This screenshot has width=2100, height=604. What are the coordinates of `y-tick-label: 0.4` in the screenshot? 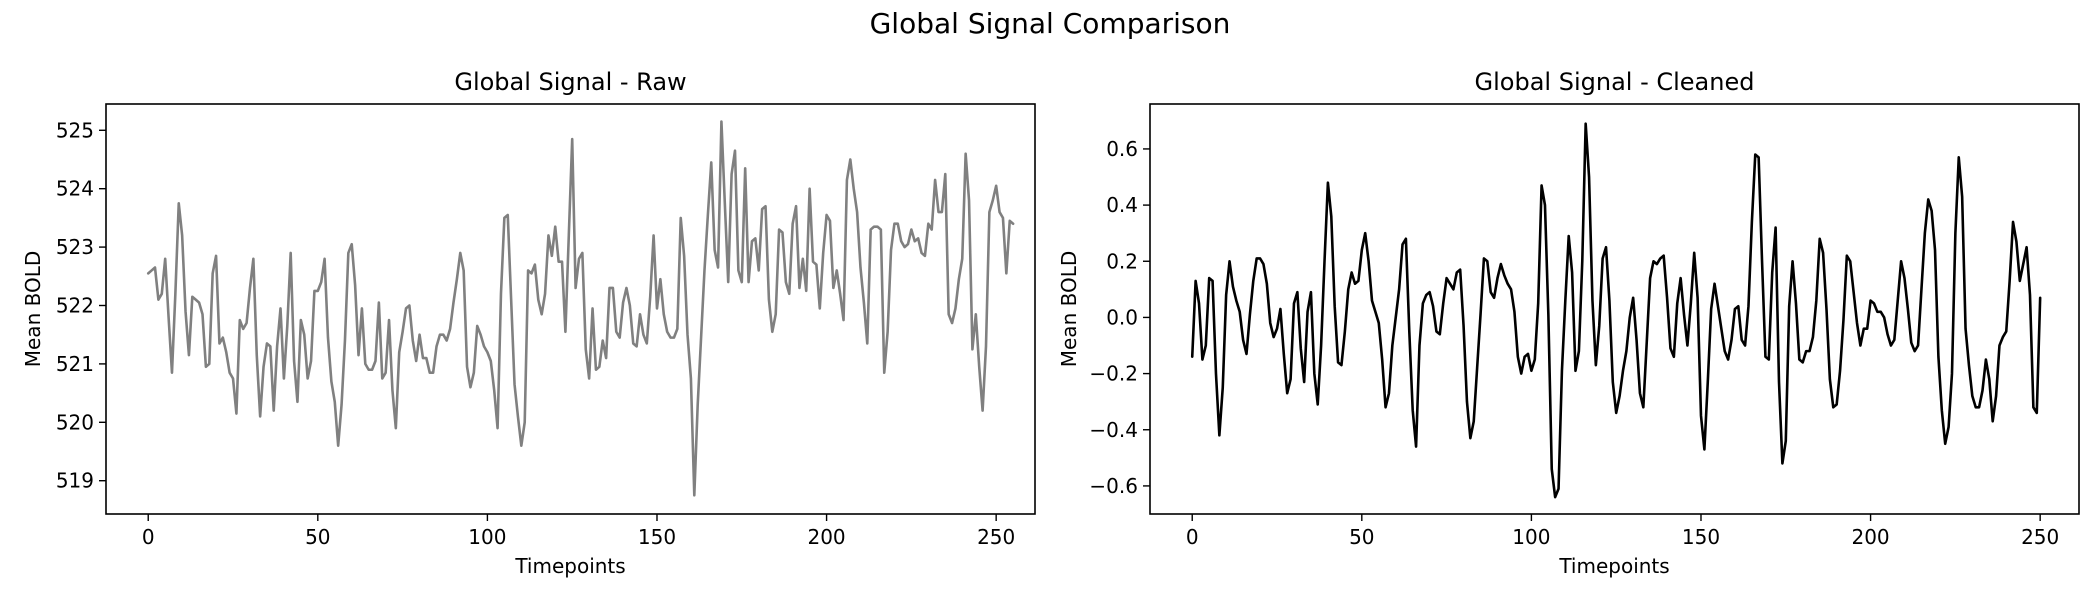 It's located at (1122, 205).